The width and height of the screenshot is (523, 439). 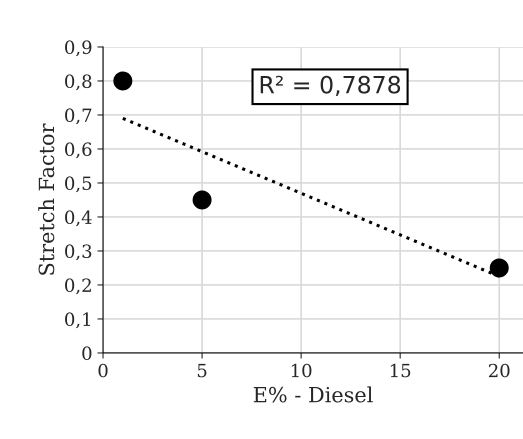 I want to click on y-tick-label: 0,9, so click(x=78, y=48).